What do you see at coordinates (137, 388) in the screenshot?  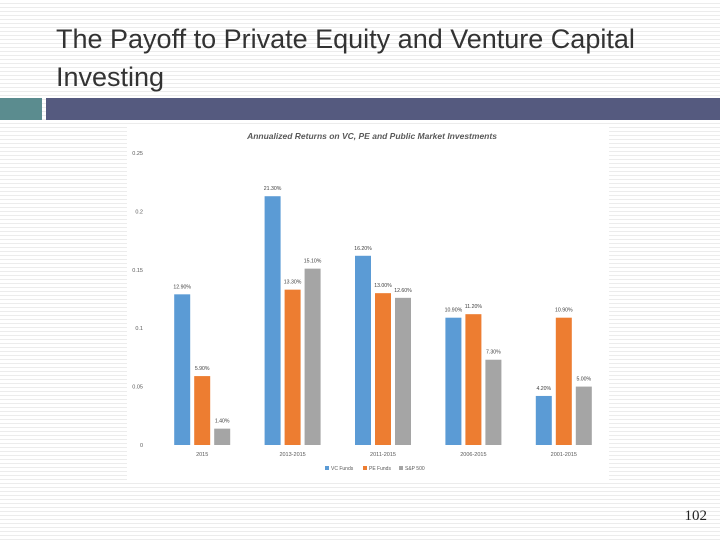 I see `y-tick-label: 0.05` at bounding box center [137, 388].